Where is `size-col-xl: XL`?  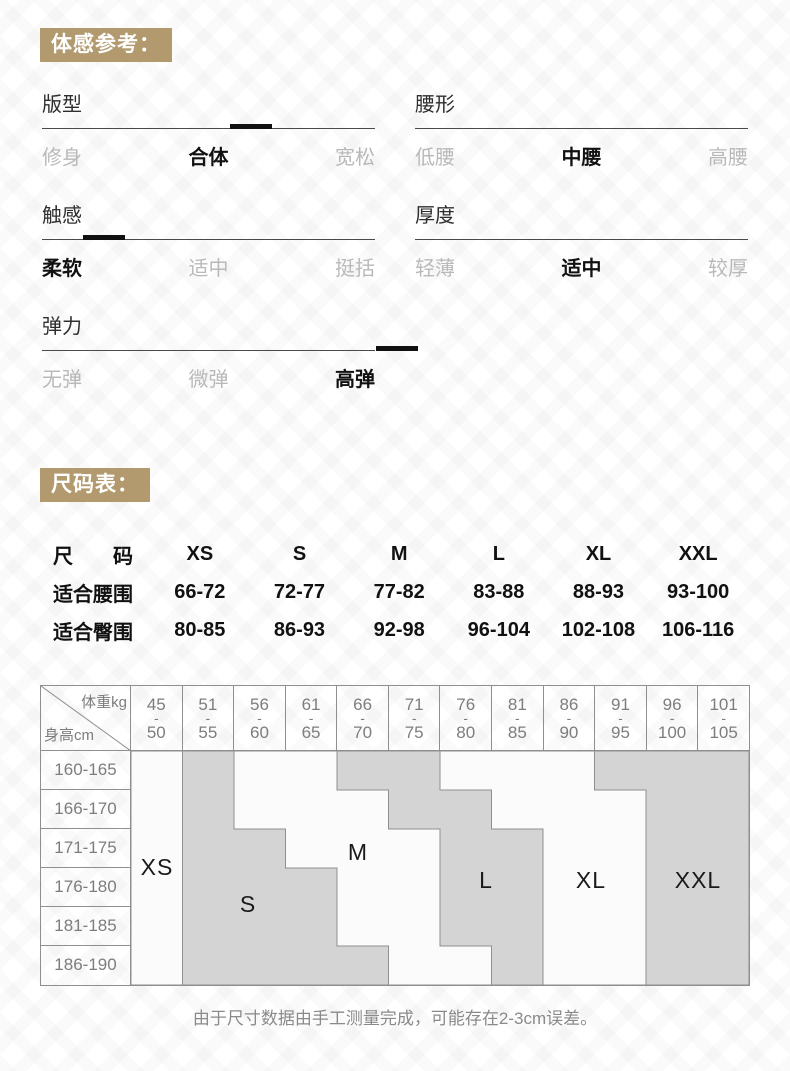 size-col-xl: XL is located at coordinates (598, 553).